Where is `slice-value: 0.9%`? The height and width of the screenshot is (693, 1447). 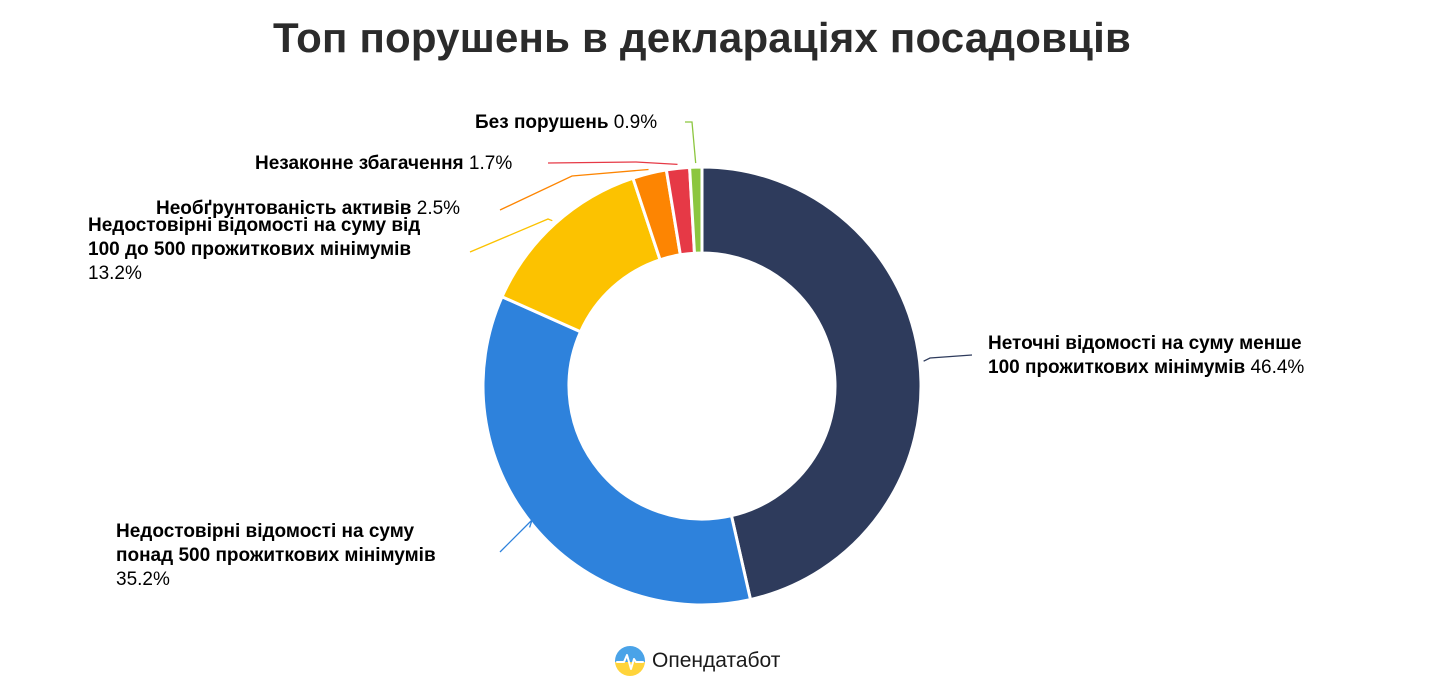
slice-value: 0.9% is located at coordinates (635, 122).